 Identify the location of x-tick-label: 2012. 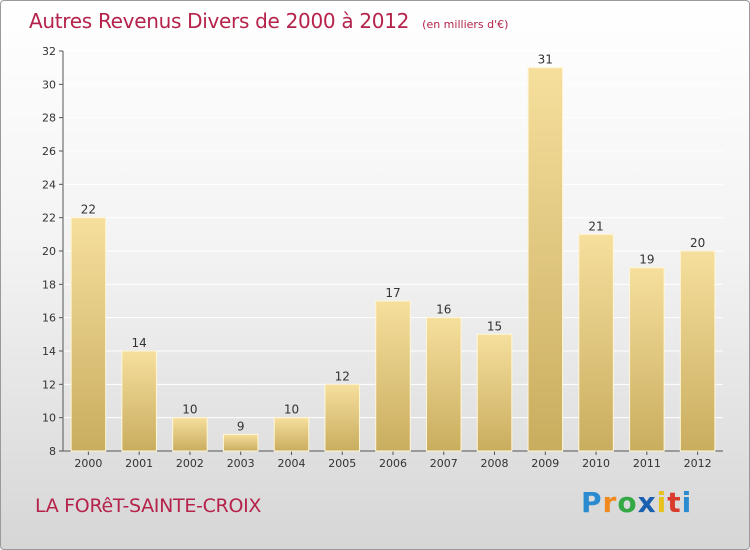
(698, 463).